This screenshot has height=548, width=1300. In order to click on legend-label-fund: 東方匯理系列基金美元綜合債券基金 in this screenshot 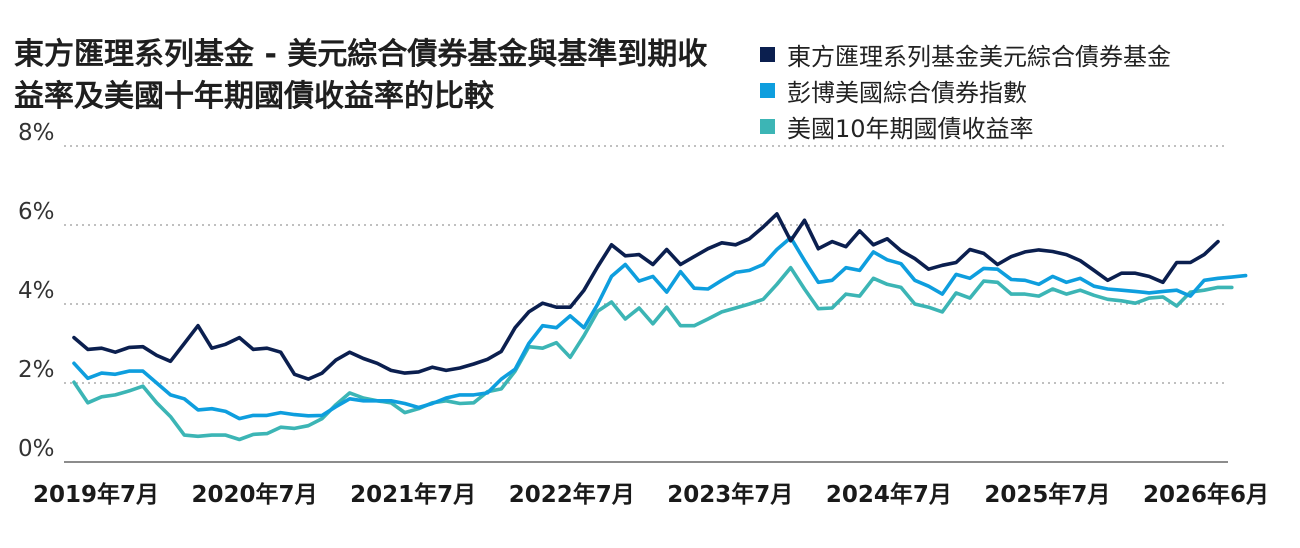, I will do `click(979, 56)`.